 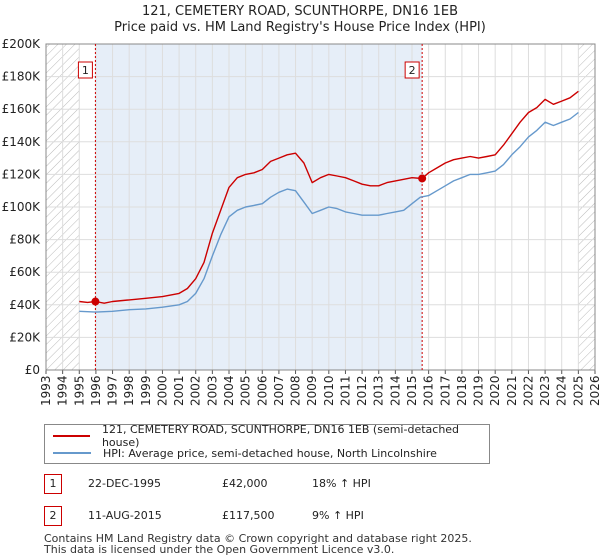 I want to click on x-tick-label: 1998, so click(x=129, y=390).